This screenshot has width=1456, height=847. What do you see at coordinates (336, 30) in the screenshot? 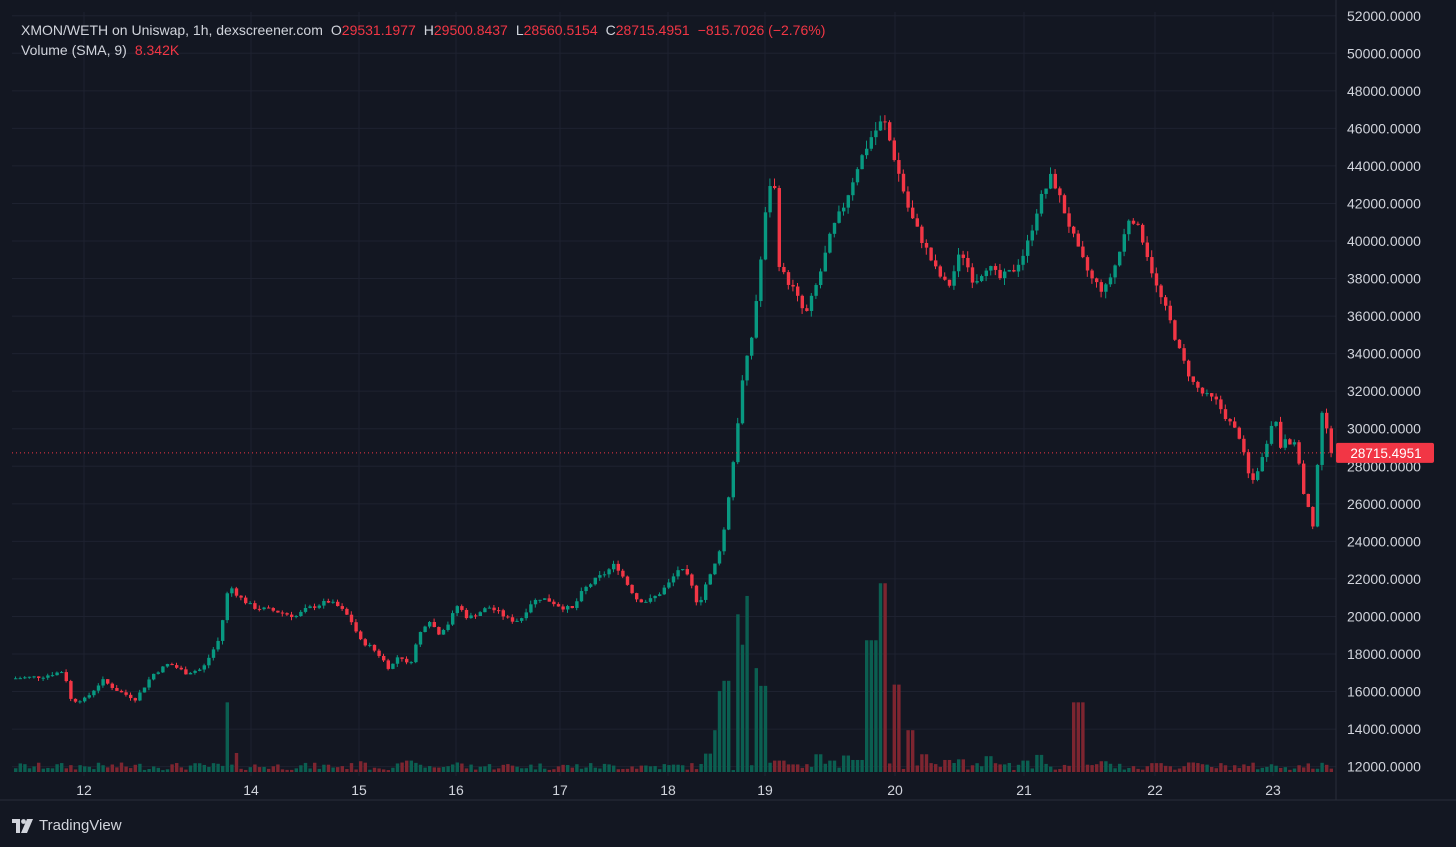
I see `open-label: O` at bounding box center [336, 30].